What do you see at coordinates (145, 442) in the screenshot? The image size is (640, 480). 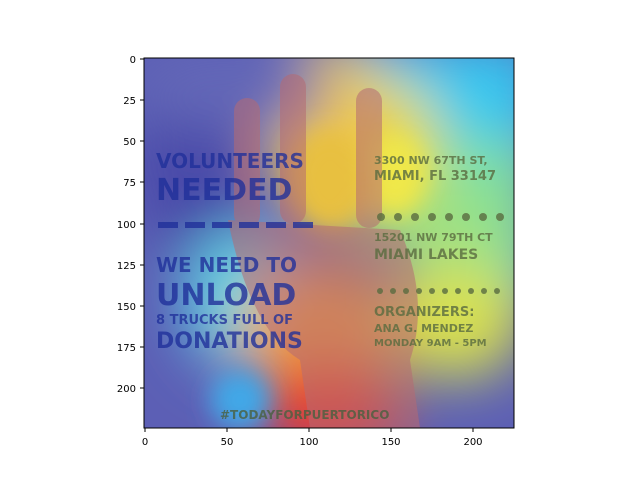 I see `x-tick-label: 0` at bounding box center [145, 442].